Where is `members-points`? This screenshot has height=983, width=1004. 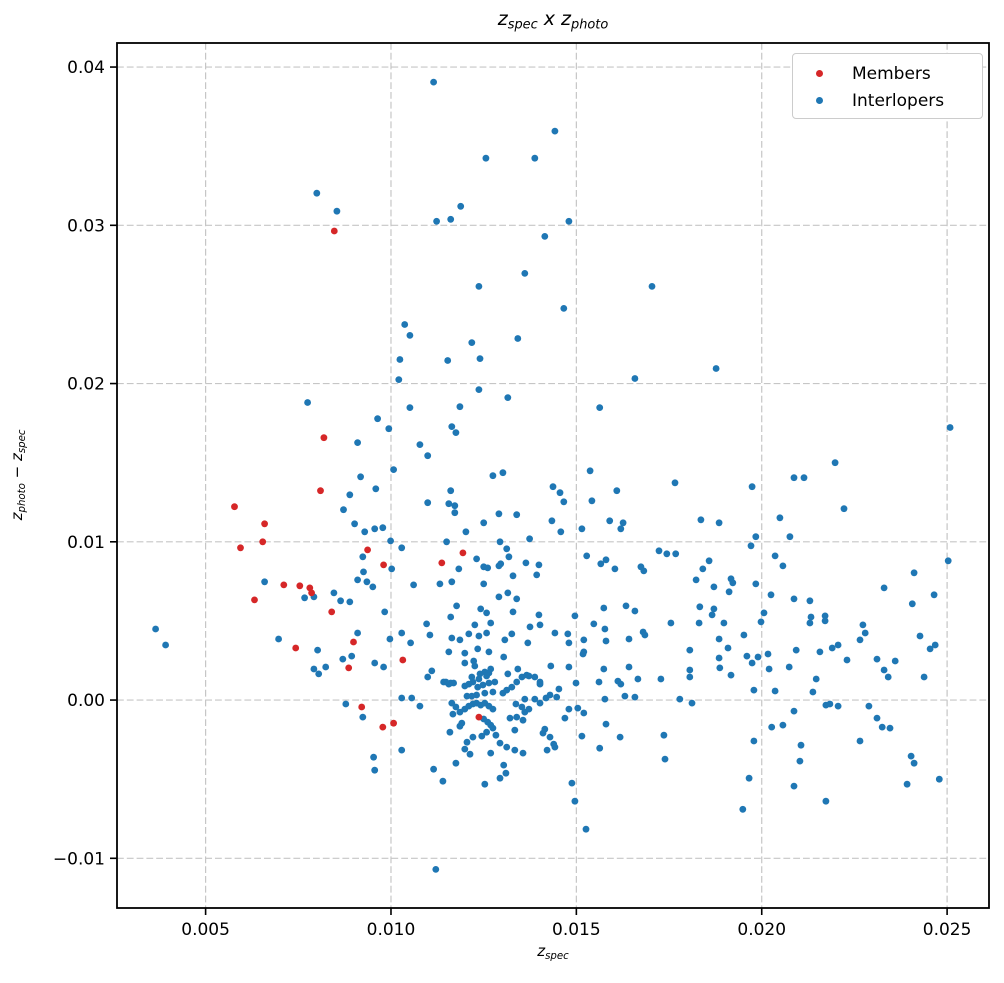
members-points is located at coordinates (357, 479).